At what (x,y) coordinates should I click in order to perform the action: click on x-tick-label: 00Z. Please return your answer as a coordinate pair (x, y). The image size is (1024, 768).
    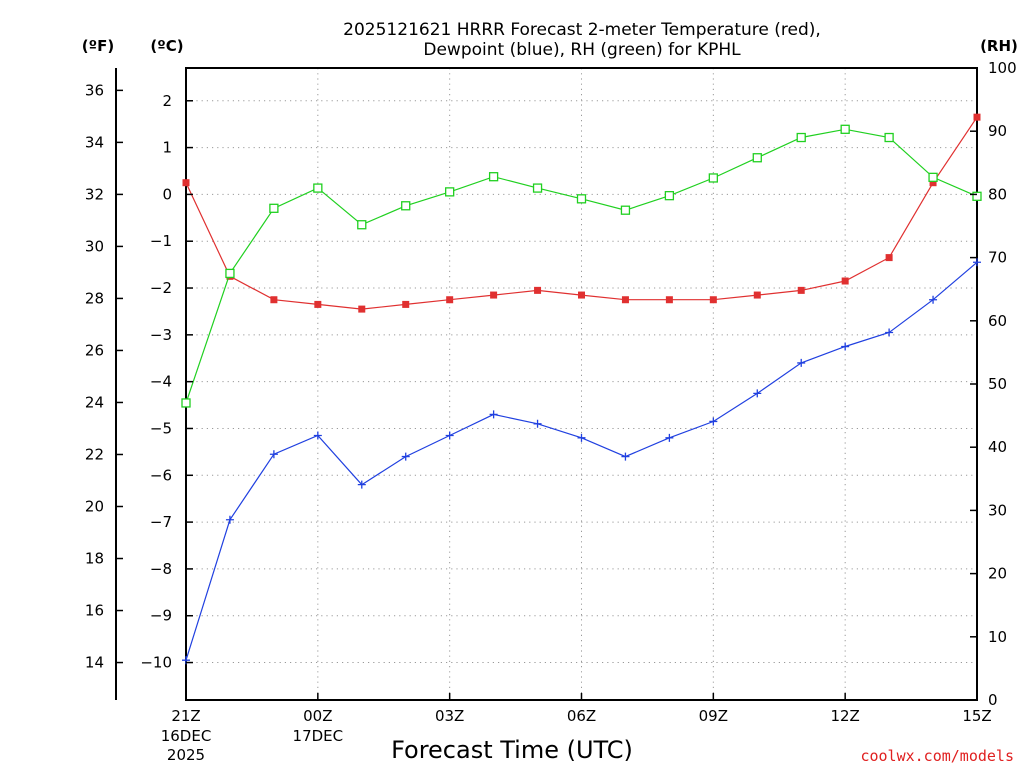
    Looking at the image, I should click on (317, 716).